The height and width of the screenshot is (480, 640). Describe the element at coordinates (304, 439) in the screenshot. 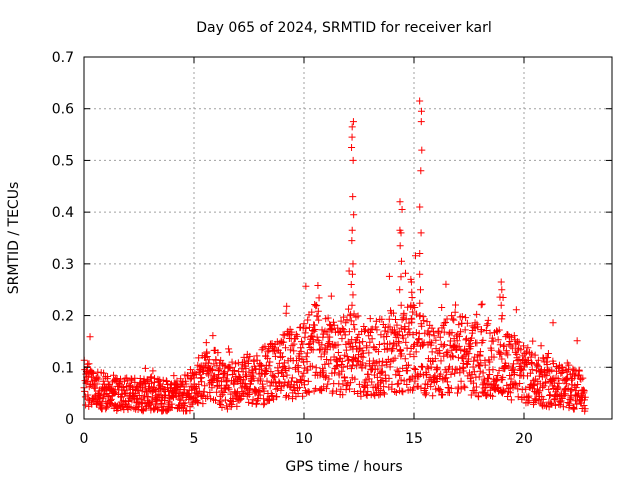

I see `x-tick-label: 10` at that location.